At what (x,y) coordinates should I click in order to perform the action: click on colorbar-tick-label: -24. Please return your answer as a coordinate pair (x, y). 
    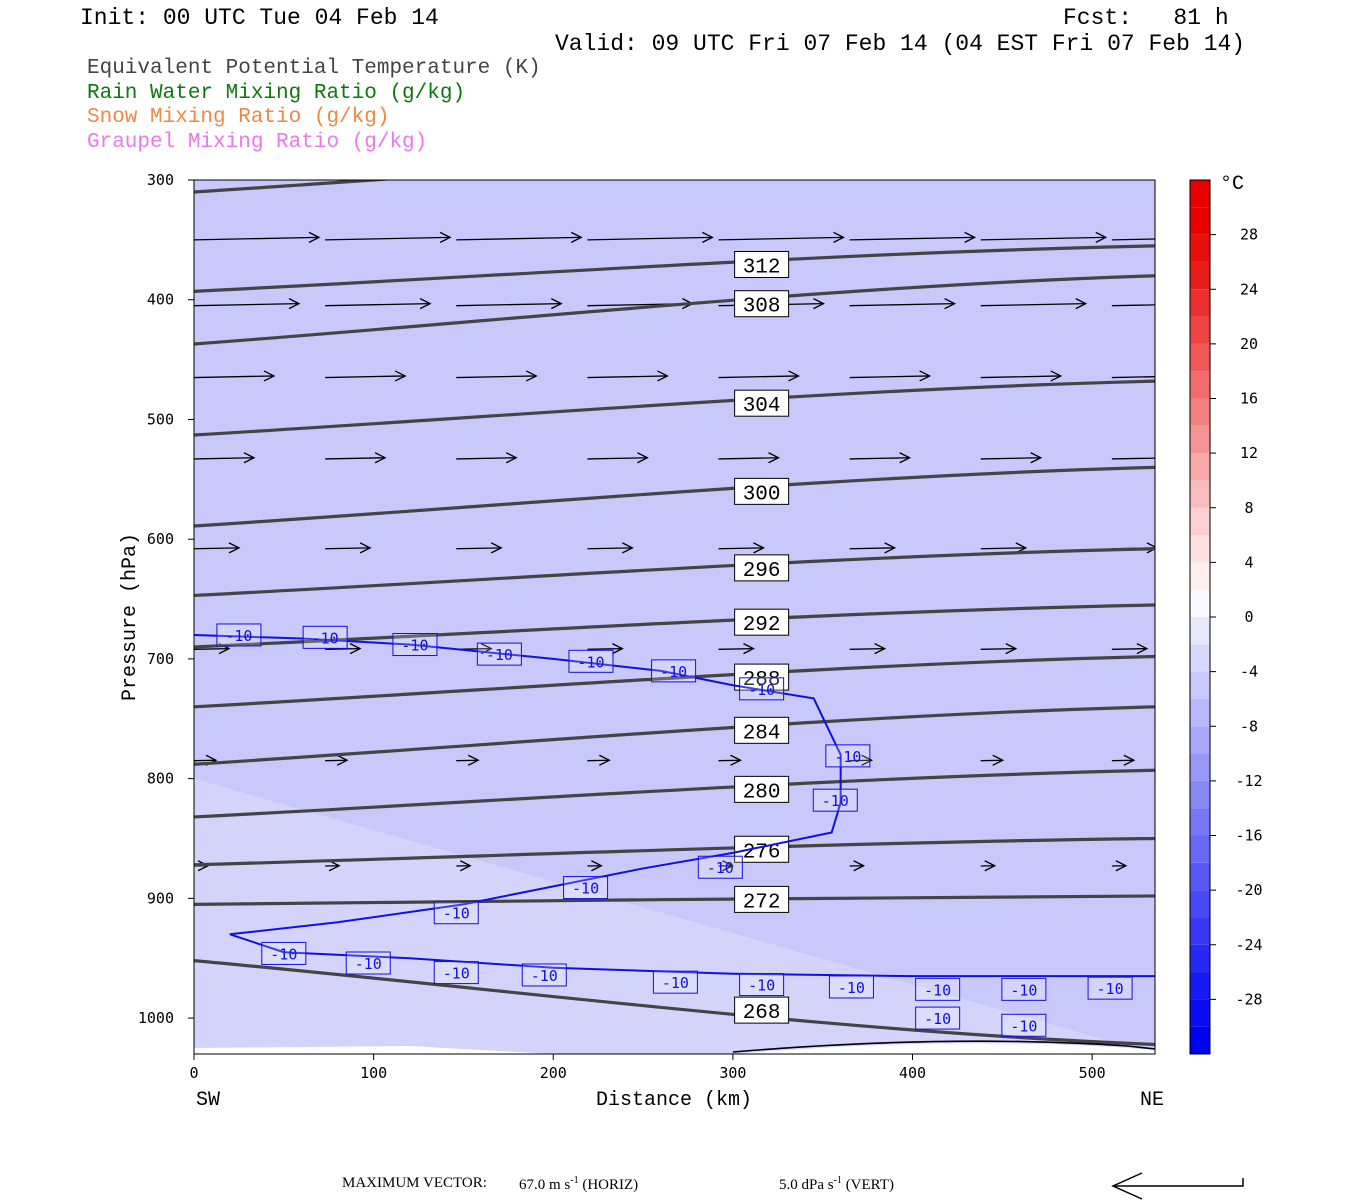
    Looking at the image, I should click on (1248, 945).